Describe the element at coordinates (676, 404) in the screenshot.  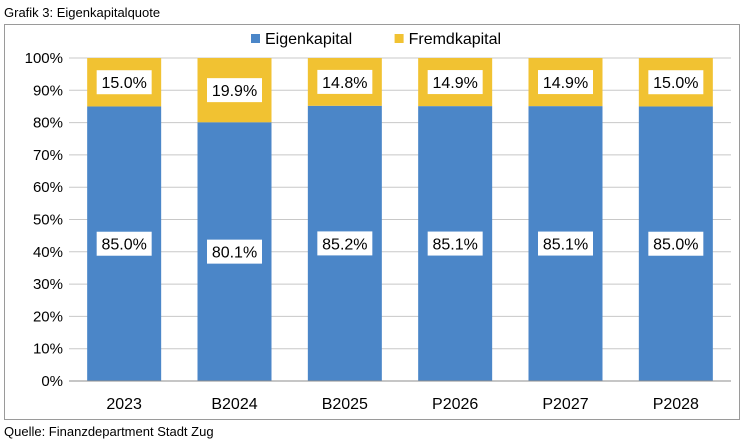
I see `x-tick-label: P2028` at that location.